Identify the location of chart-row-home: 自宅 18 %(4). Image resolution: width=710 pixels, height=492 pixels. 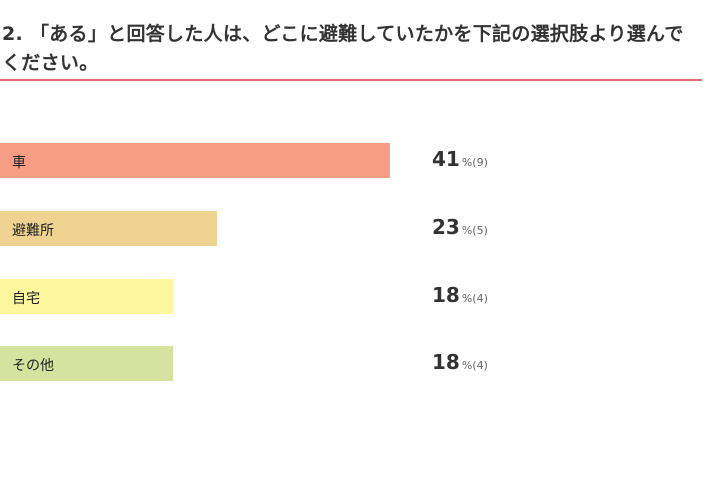
(355, 296).